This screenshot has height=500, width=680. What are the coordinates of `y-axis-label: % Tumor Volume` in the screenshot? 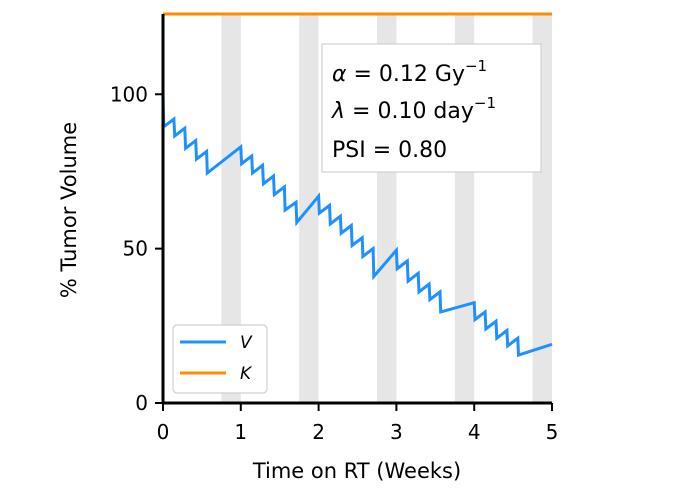 It's located at (69, 210).